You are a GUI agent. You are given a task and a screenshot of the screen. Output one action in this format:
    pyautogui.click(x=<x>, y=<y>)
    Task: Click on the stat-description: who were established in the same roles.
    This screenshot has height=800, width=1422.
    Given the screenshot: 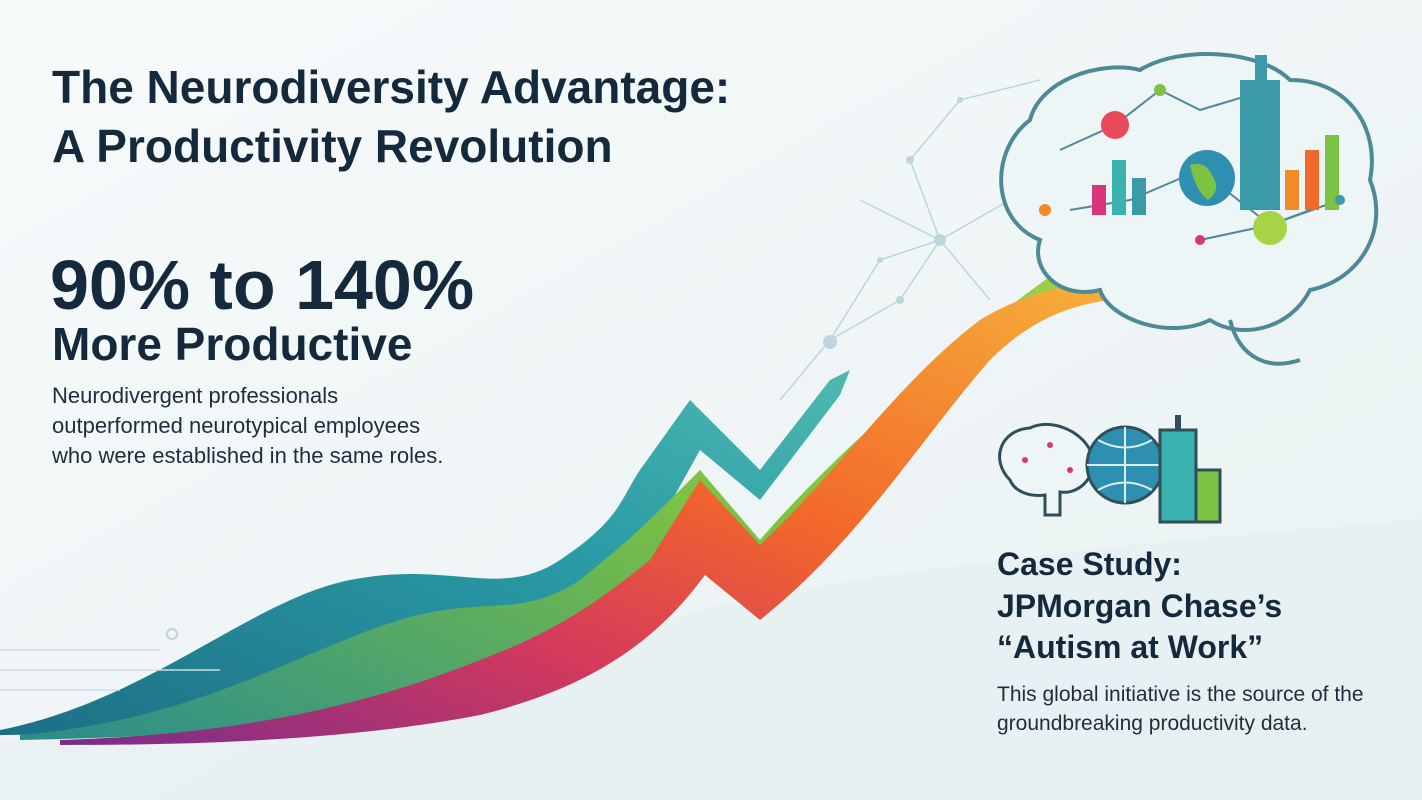 What is the action you would take?
    pyautogui.click(x=247, y=455)
    